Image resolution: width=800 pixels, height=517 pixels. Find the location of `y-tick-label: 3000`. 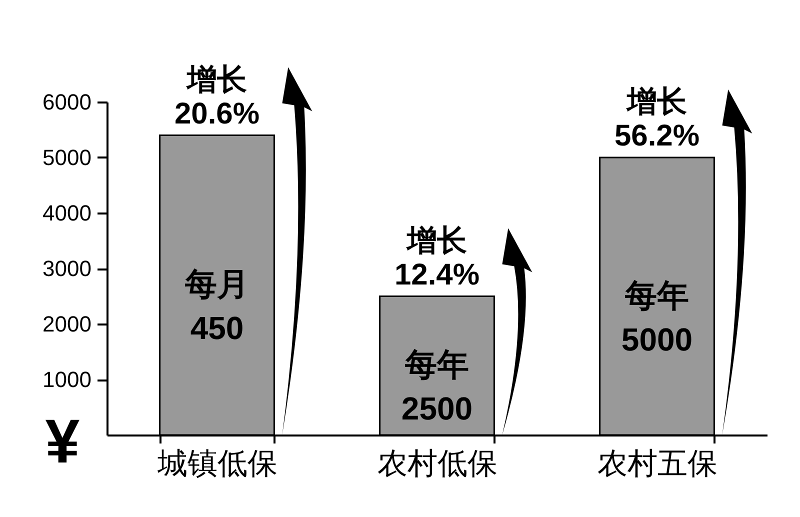

y-tick-label: 3000 is located at coordinates (67, 268).